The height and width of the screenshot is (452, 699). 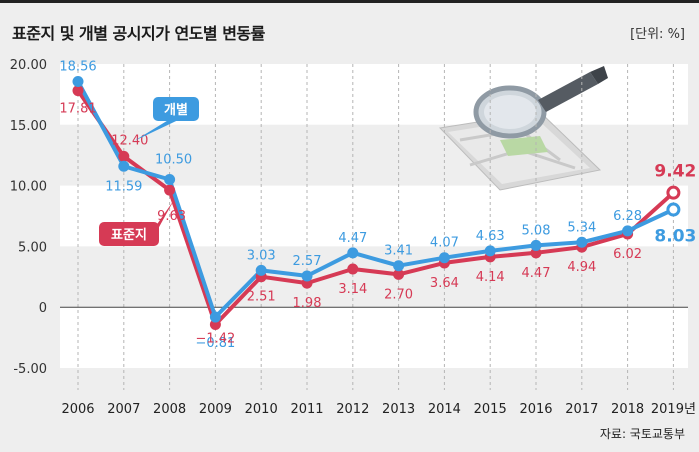 I want to click on y-tick-label: 15.00, so click(x=28, y=126).